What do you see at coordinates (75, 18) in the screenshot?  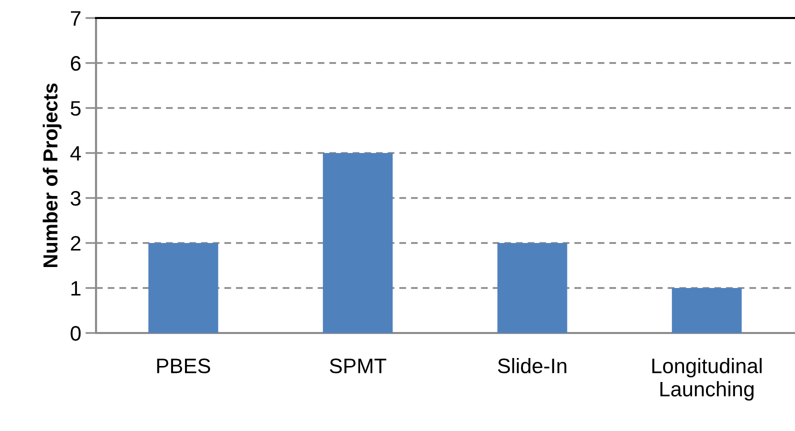 I see `y-tick-label: 7` at bounding box center [75, 18].